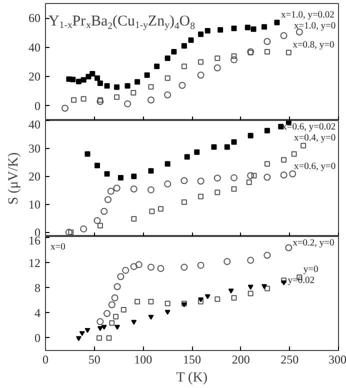  What do you see at coordinates (34, 148) in the screenshot?
I see `y-tick-label: 30` at bounding box center [34, 148].